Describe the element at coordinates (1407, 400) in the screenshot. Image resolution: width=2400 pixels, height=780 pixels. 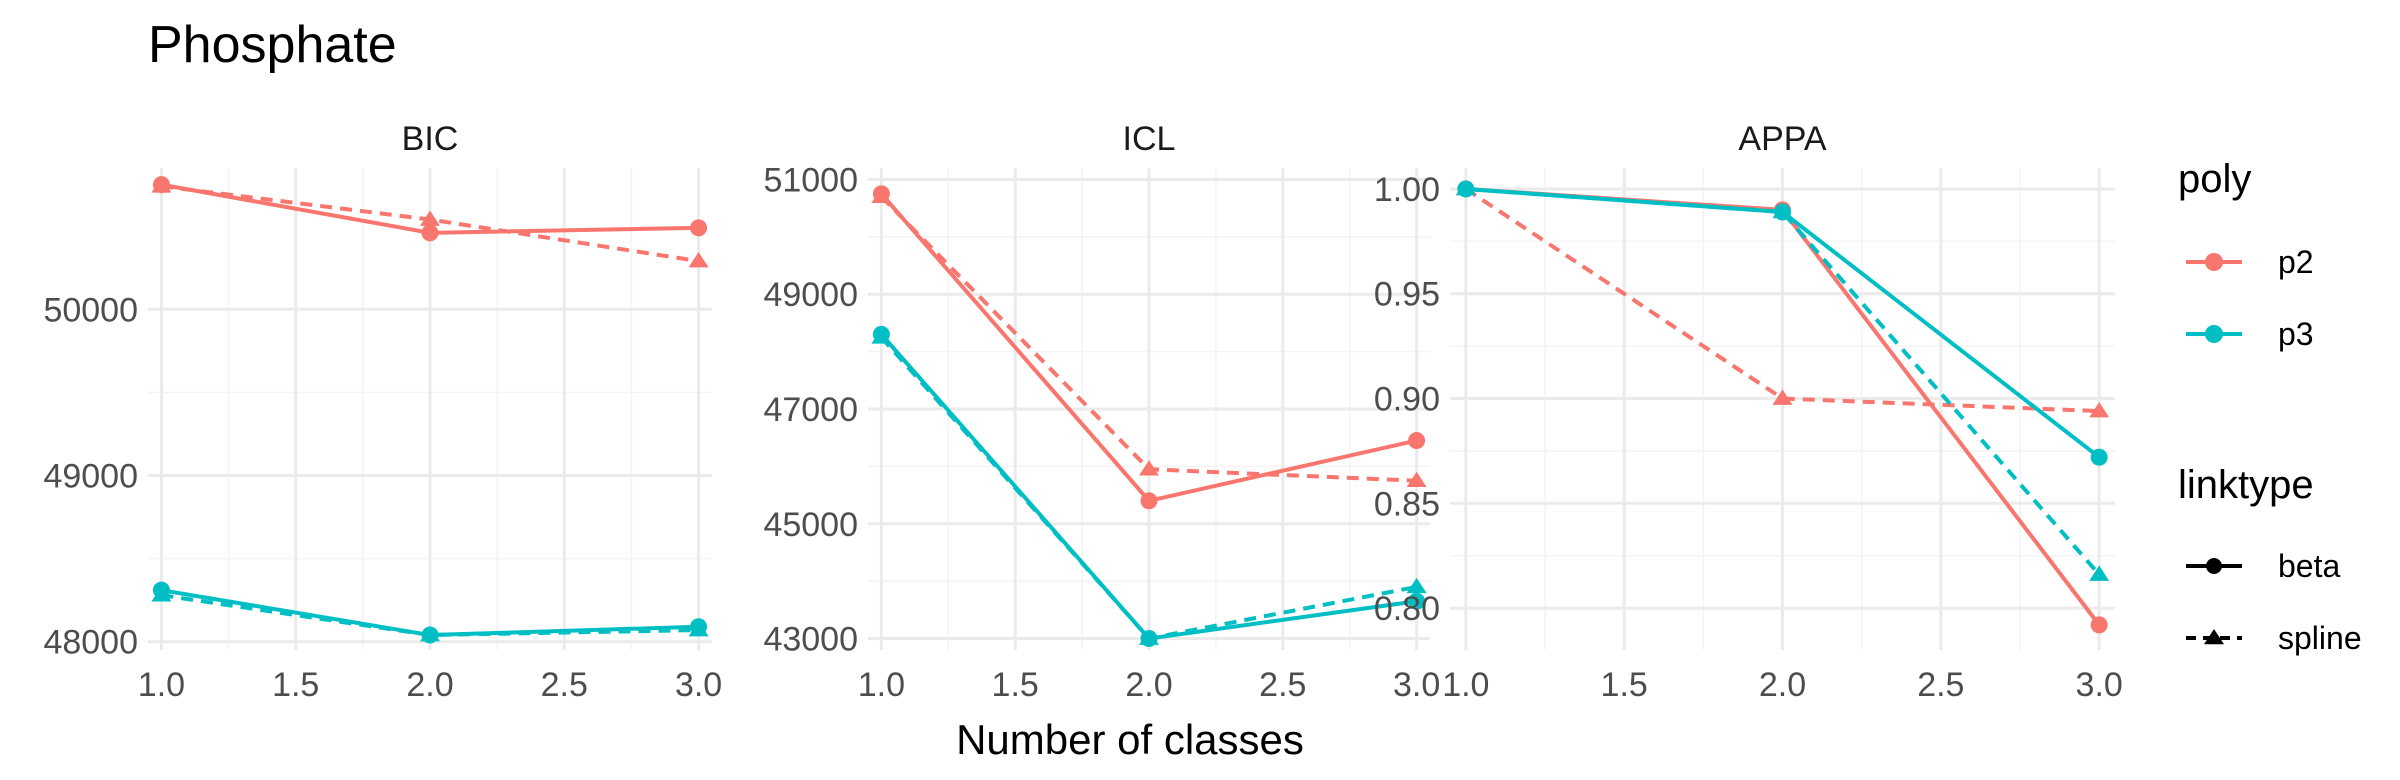
I see `y-tick-label: 0.90` at that location.